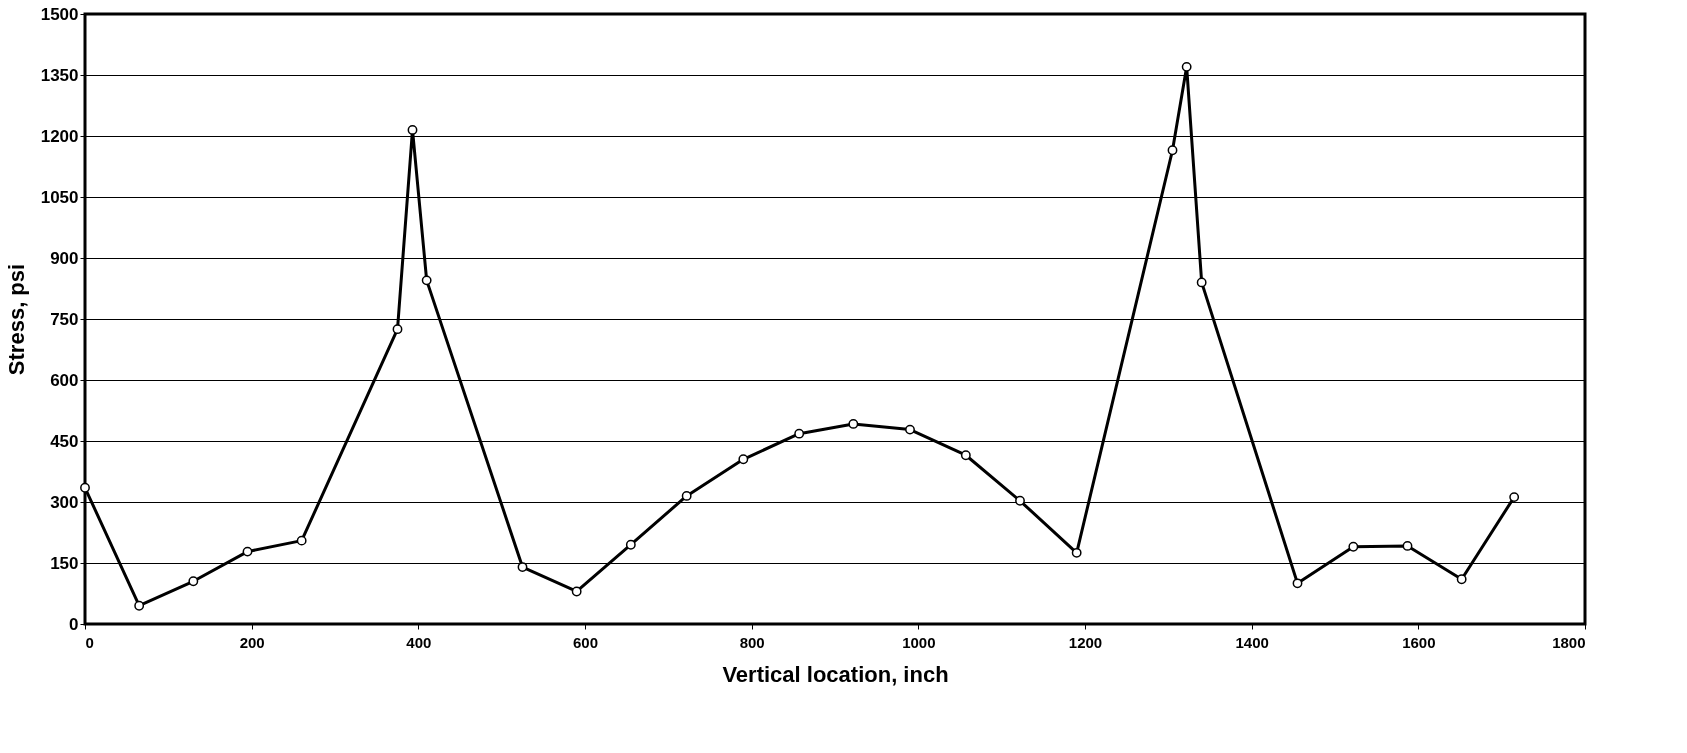 Image resolution: width=1687 pixels, height=753 pixels. What do you see at coordinates (74, 624) in the screenshot?
I see `y-tick-label: 0` at bounding box center [74, 624].